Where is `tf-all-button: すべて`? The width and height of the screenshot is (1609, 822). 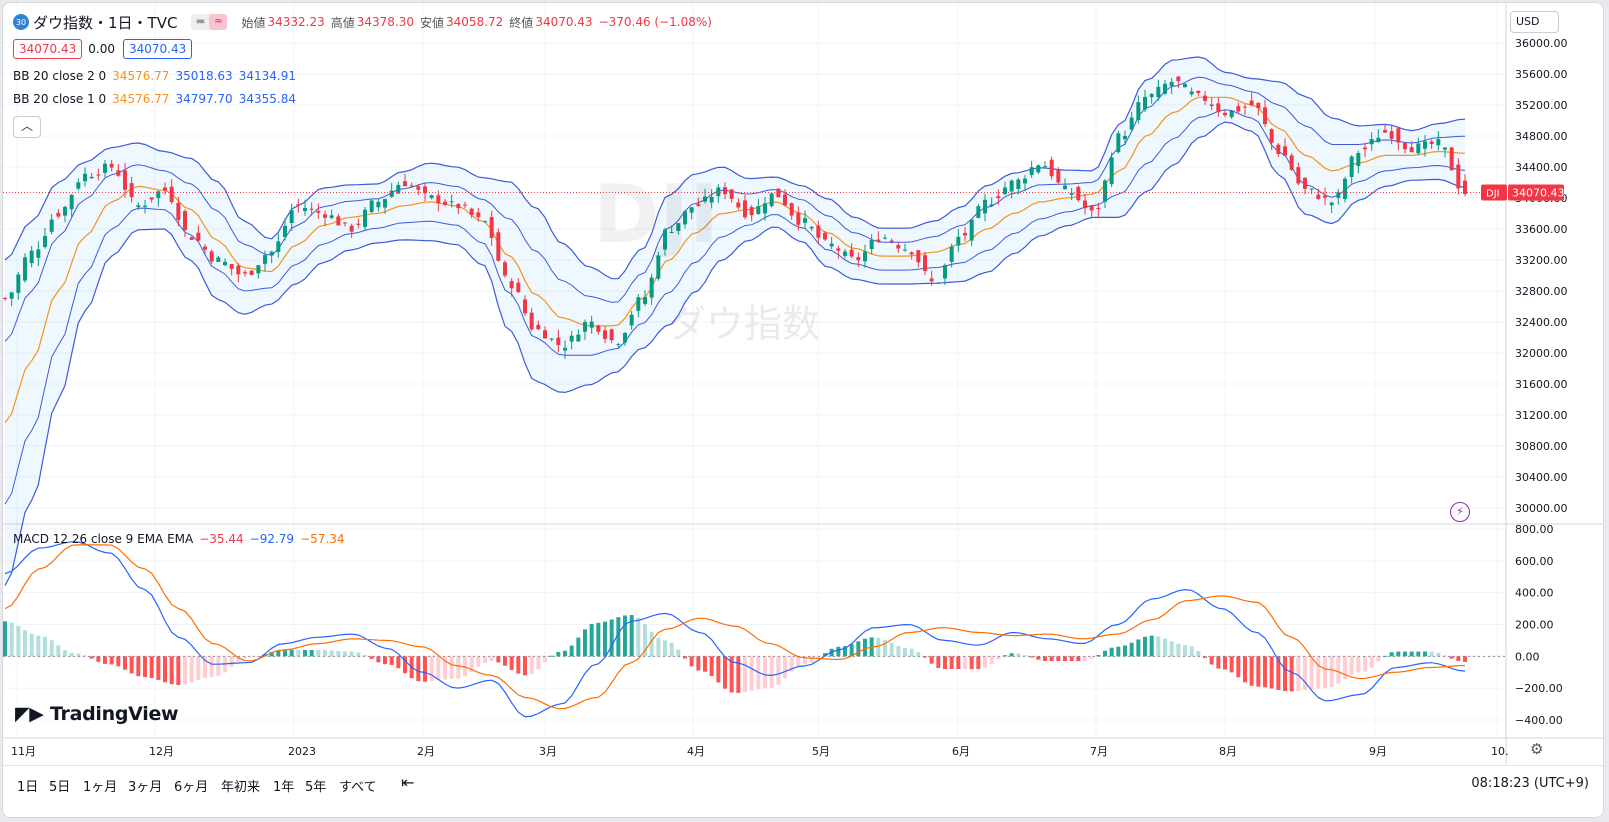 tf-all-button: すべて is located at coordinates (358, 787).